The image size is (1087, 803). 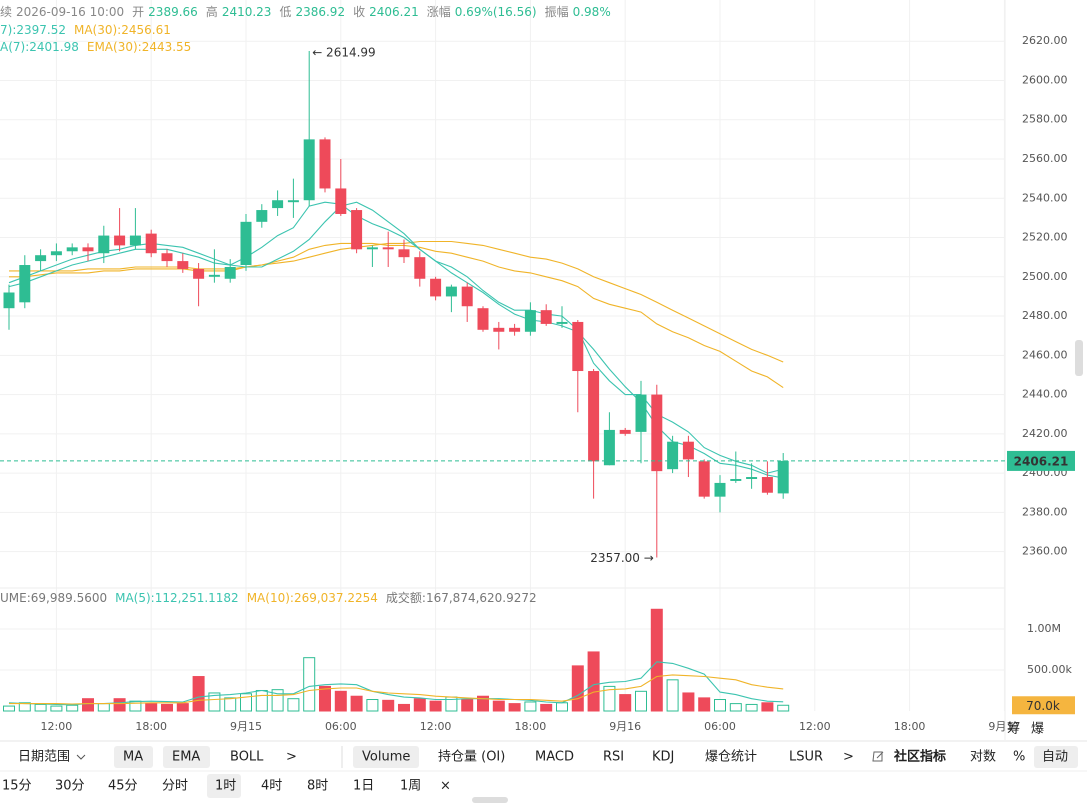 What do you see at coordinates (1013, 729) in the screenshot?
I see `axis-button: 筹` at bounding box center [1013, 729].